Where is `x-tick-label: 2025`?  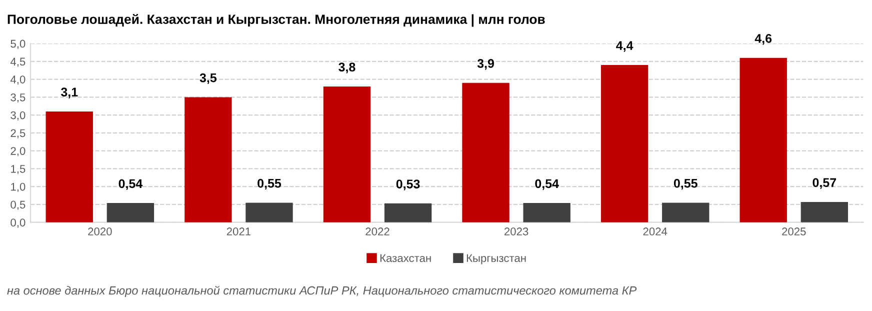
x-tick-label: 2025 is located at coordinates (794, 232).